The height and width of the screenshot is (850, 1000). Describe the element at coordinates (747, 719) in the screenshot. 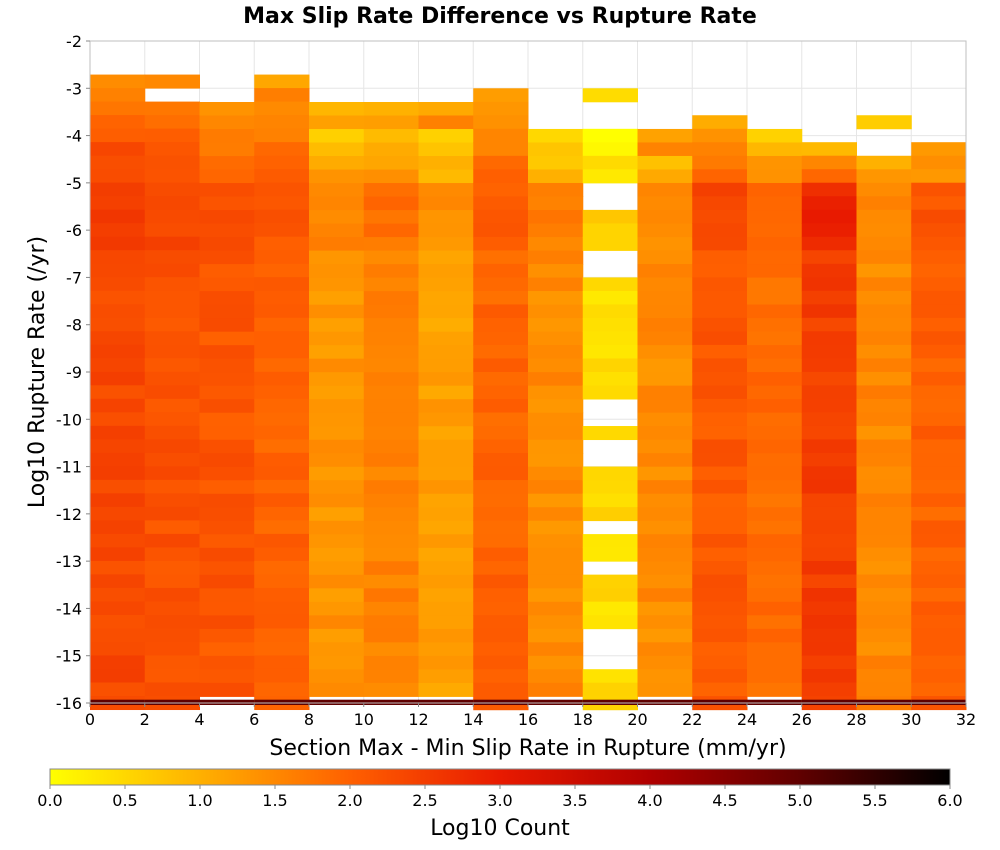

I see `x-tick-label: 24` at that location.